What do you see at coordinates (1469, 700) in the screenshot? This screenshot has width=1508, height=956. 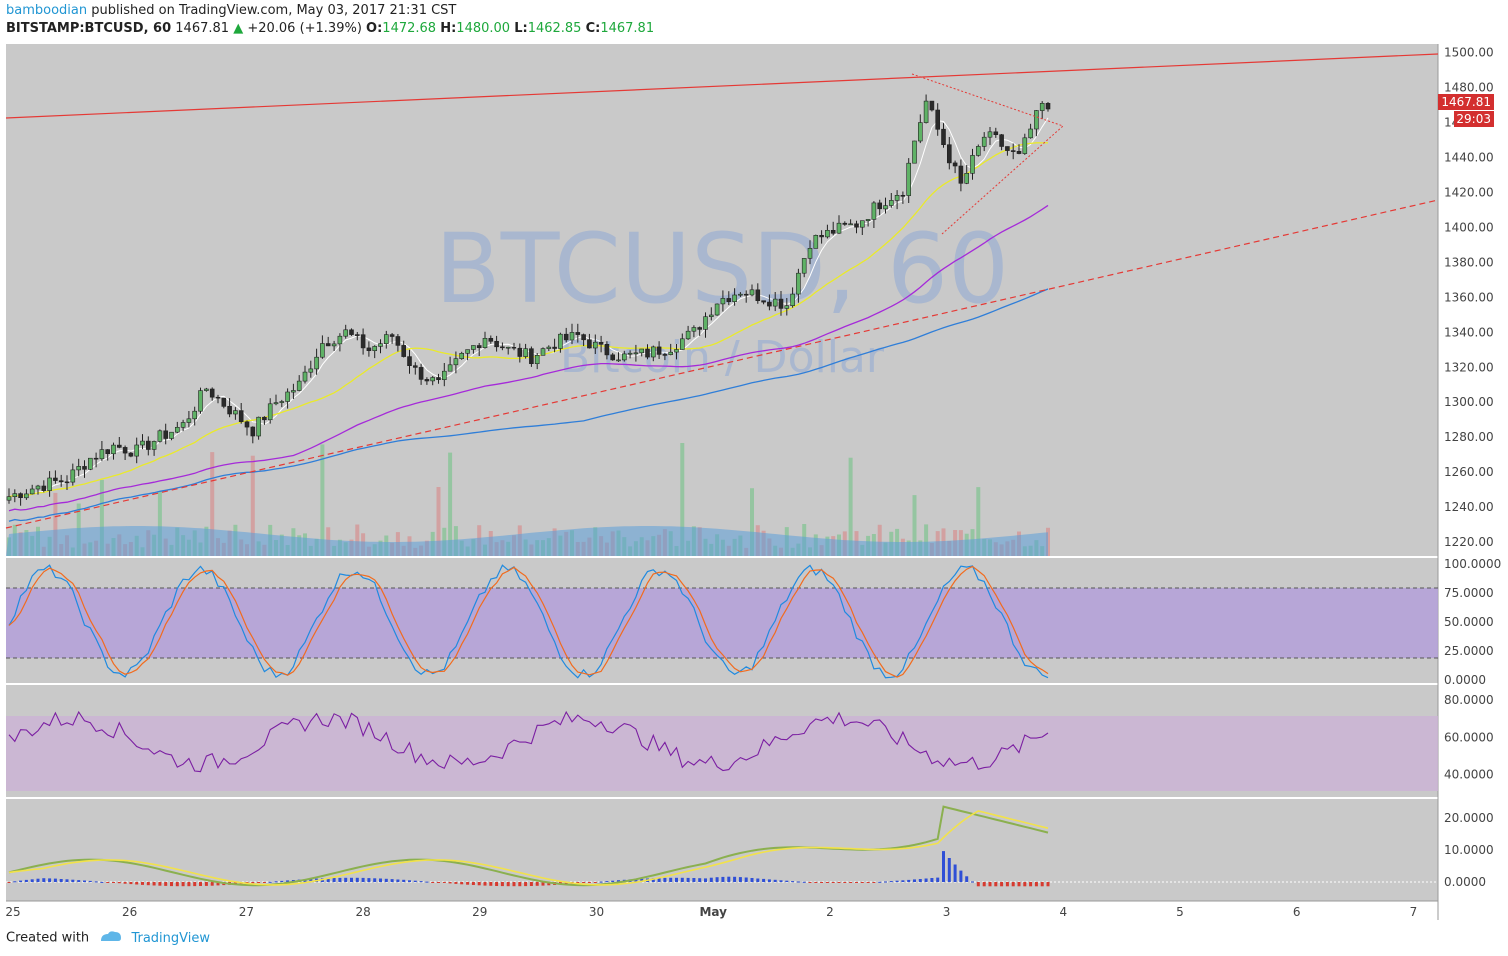 I see `rsi-axis-label: 80.0000` at bounding box center [1469, 700].